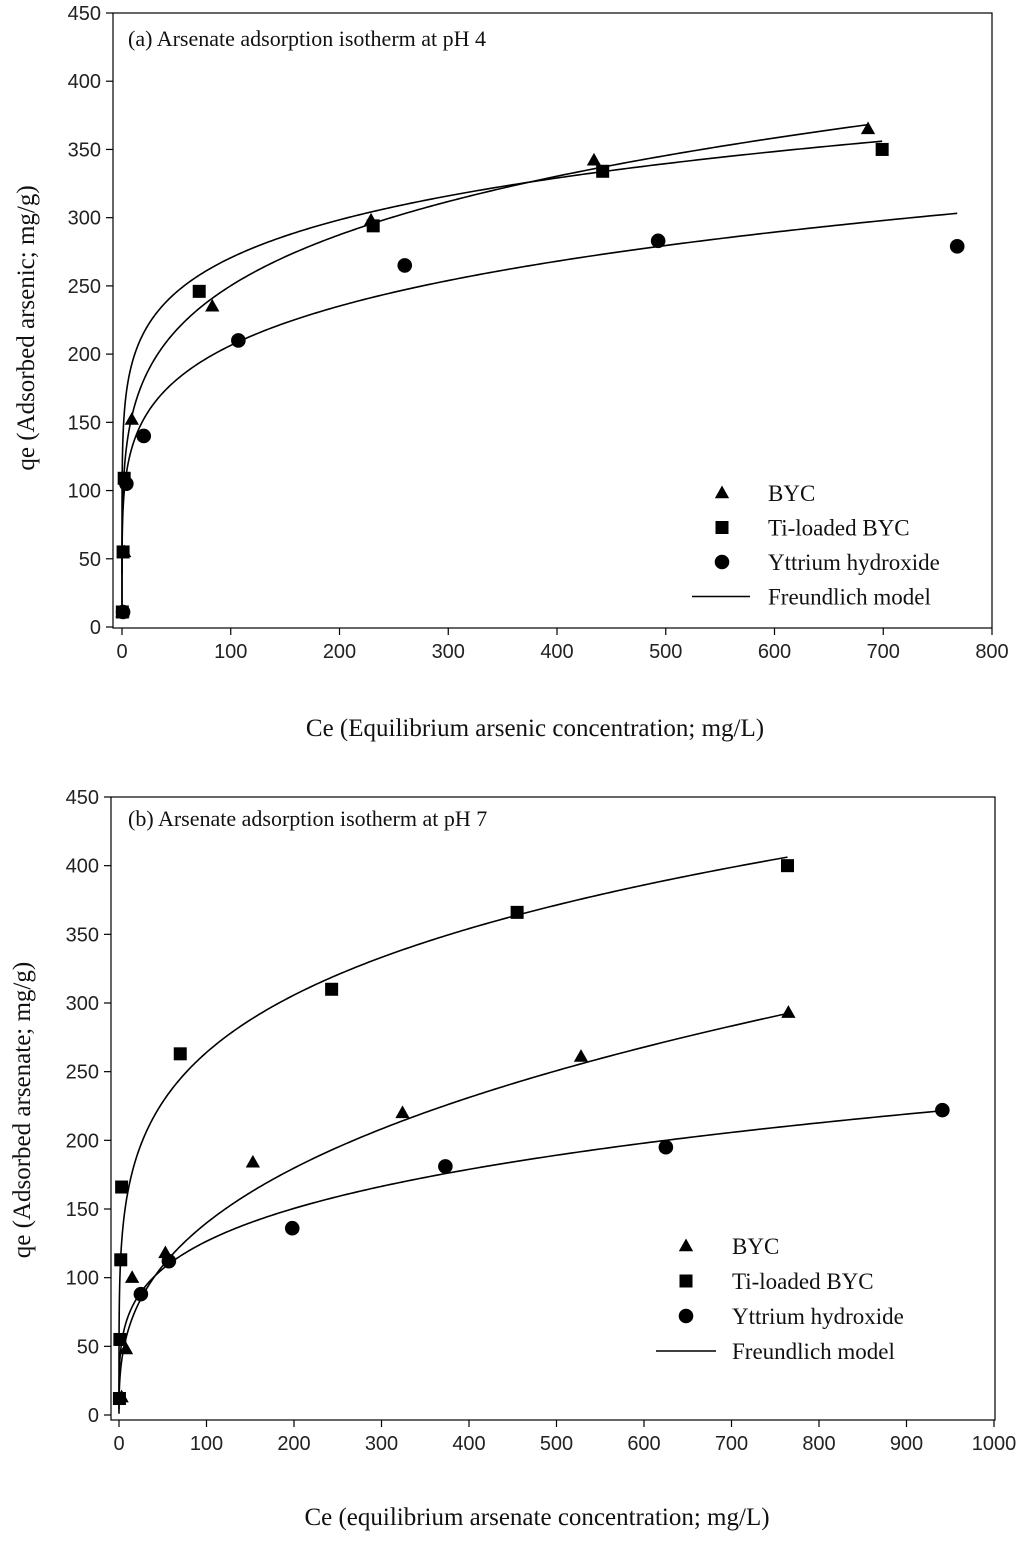 The height and width of the screenshot is (1541, 1024). What do you see at coordinates (994, 1444) in the screenshot?
I see `x-tick-label-b: 1000` at bounding box center [994, 1444].